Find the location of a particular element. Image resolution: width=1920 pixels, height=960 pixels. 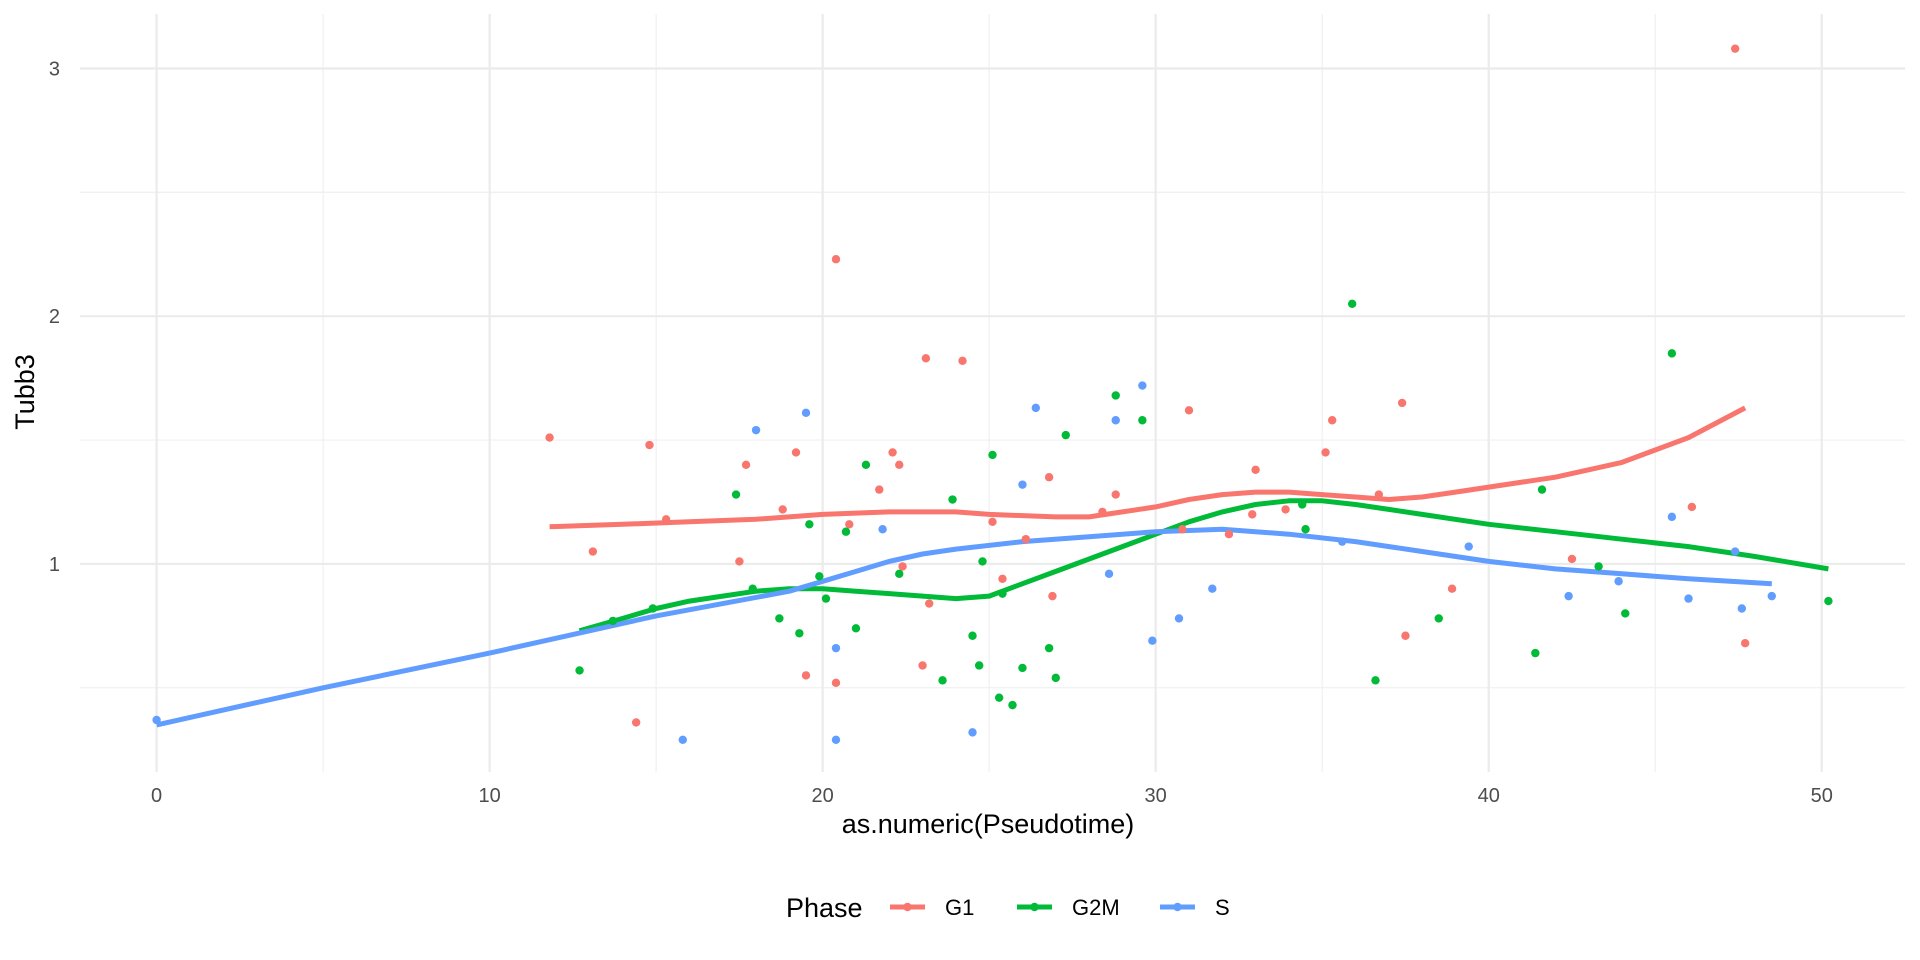

legend-key-point-g2m is located at coordinates (1034, 907).